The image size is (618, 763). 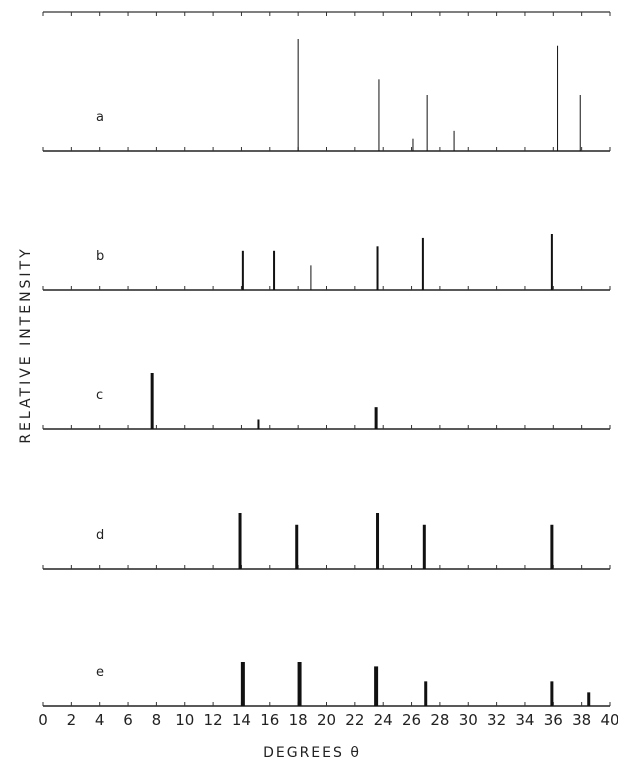 What do you see at coordinates (609, 720) in the screenshot?
I see `x-tick-label: 40` at bounding box center [609, 720].